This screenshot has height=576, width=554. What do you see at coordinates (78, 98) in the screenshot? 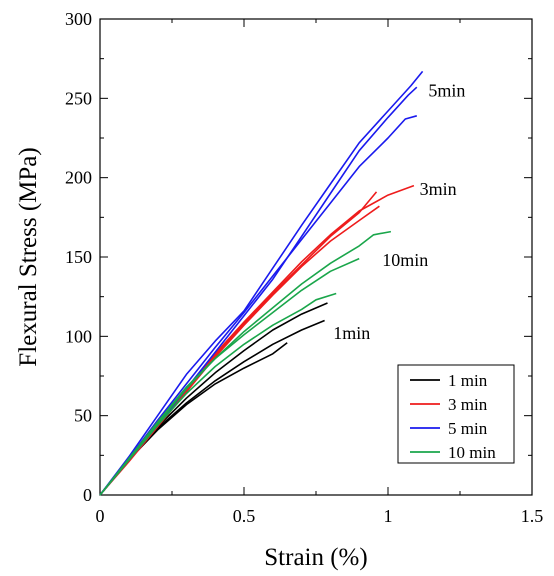
I see `y-tick-label: 250` at bounding box center [78, 98].